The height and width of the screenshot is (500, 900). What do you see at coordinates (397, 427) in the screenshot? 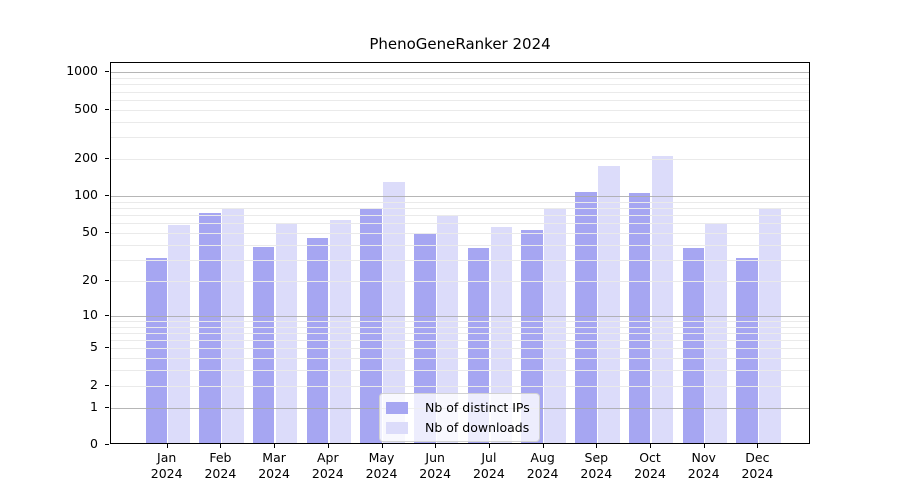
I see `legend-swatch-downloads` at bounding box center [397, 427].